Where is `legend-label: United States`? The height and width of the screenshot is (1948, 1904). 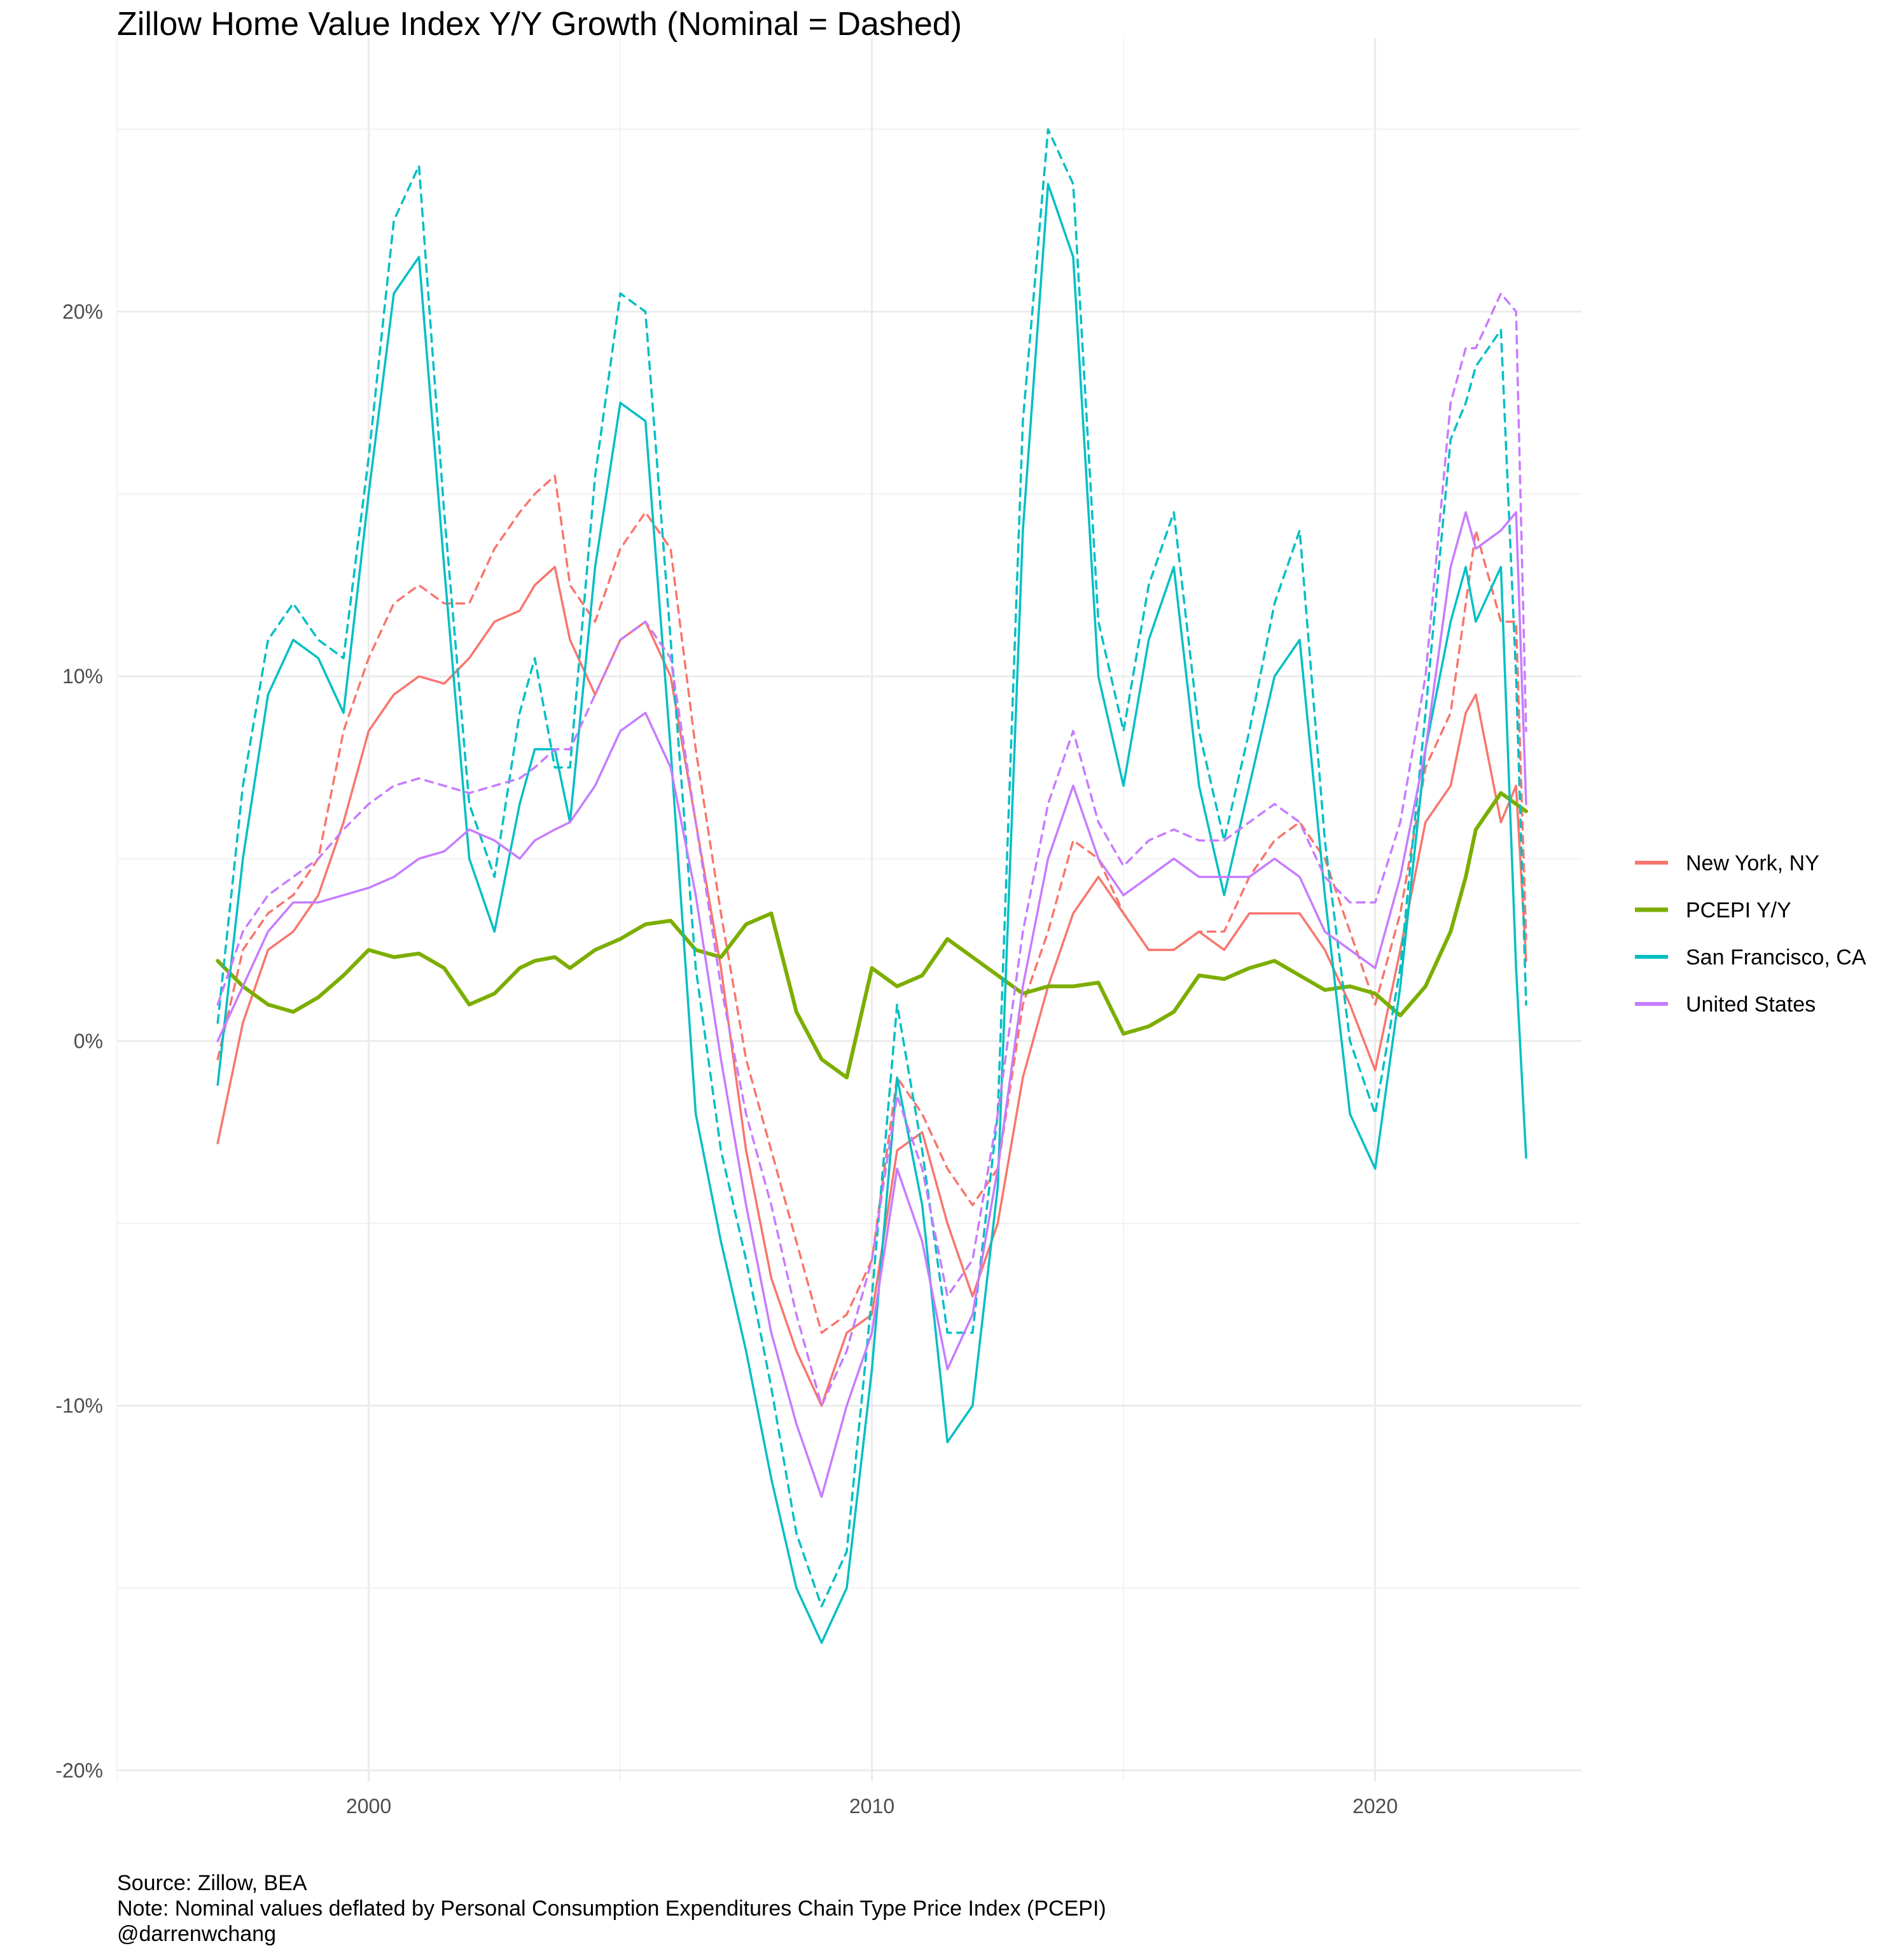 legend-label: United States is located at coordinates (1751, 1005).